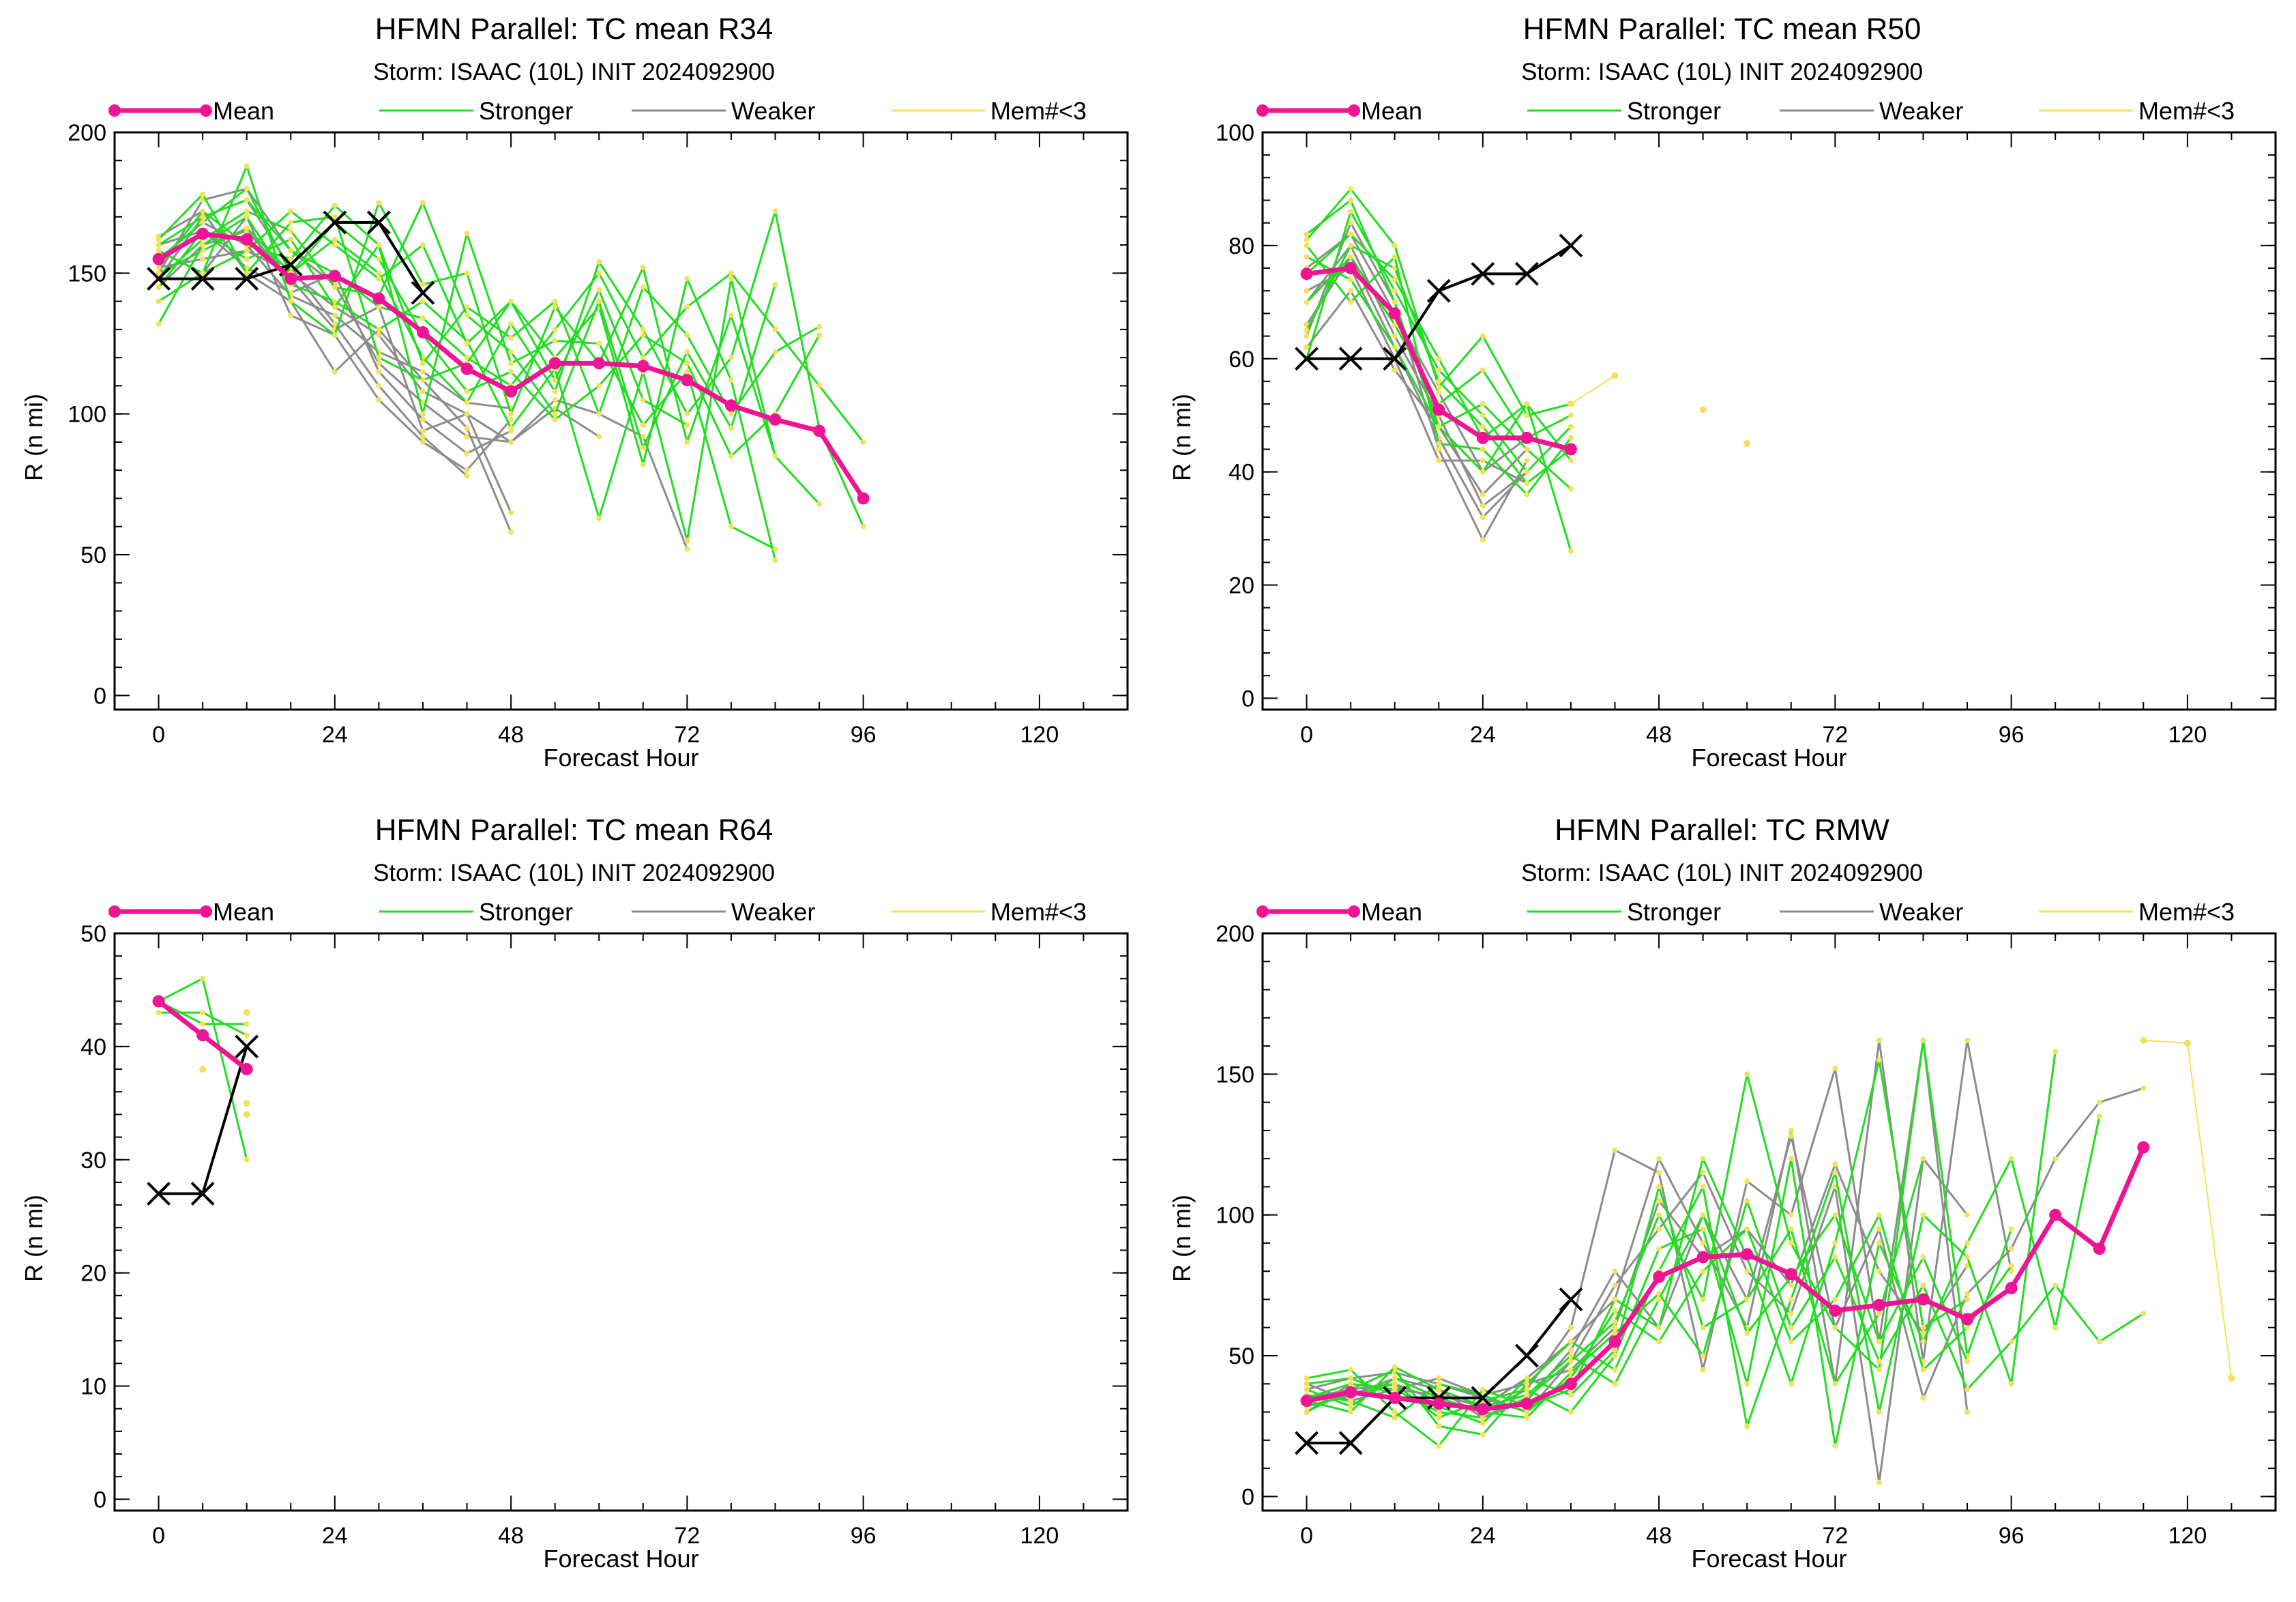 Image resolution: width=2296 pixels, height=1602 pixels. What do you see at coordinates (2187, 735) in the screenshot?
I see `x-tick-label: 120` at bounding box center [2187, 735].